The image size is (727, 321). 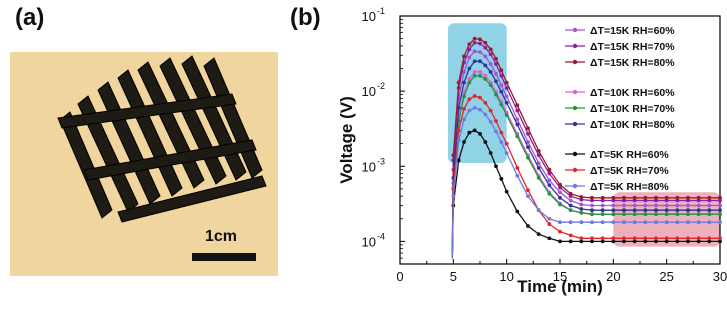 What do you see at coordinates (629, 171) in the screenshot?
I see `legend-label: ΔT=5K RH=70%` at bounding box center [629, 171].